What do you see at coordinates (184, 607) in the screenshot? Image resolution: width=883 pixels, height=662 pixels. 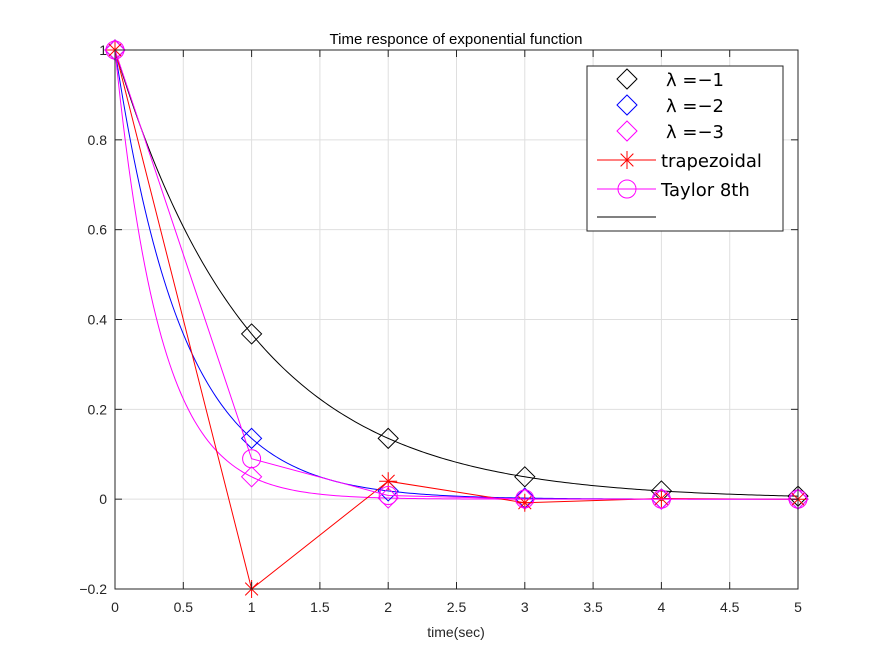 I see `x-tick-label: 0.5` at bounding box center [184, 607].